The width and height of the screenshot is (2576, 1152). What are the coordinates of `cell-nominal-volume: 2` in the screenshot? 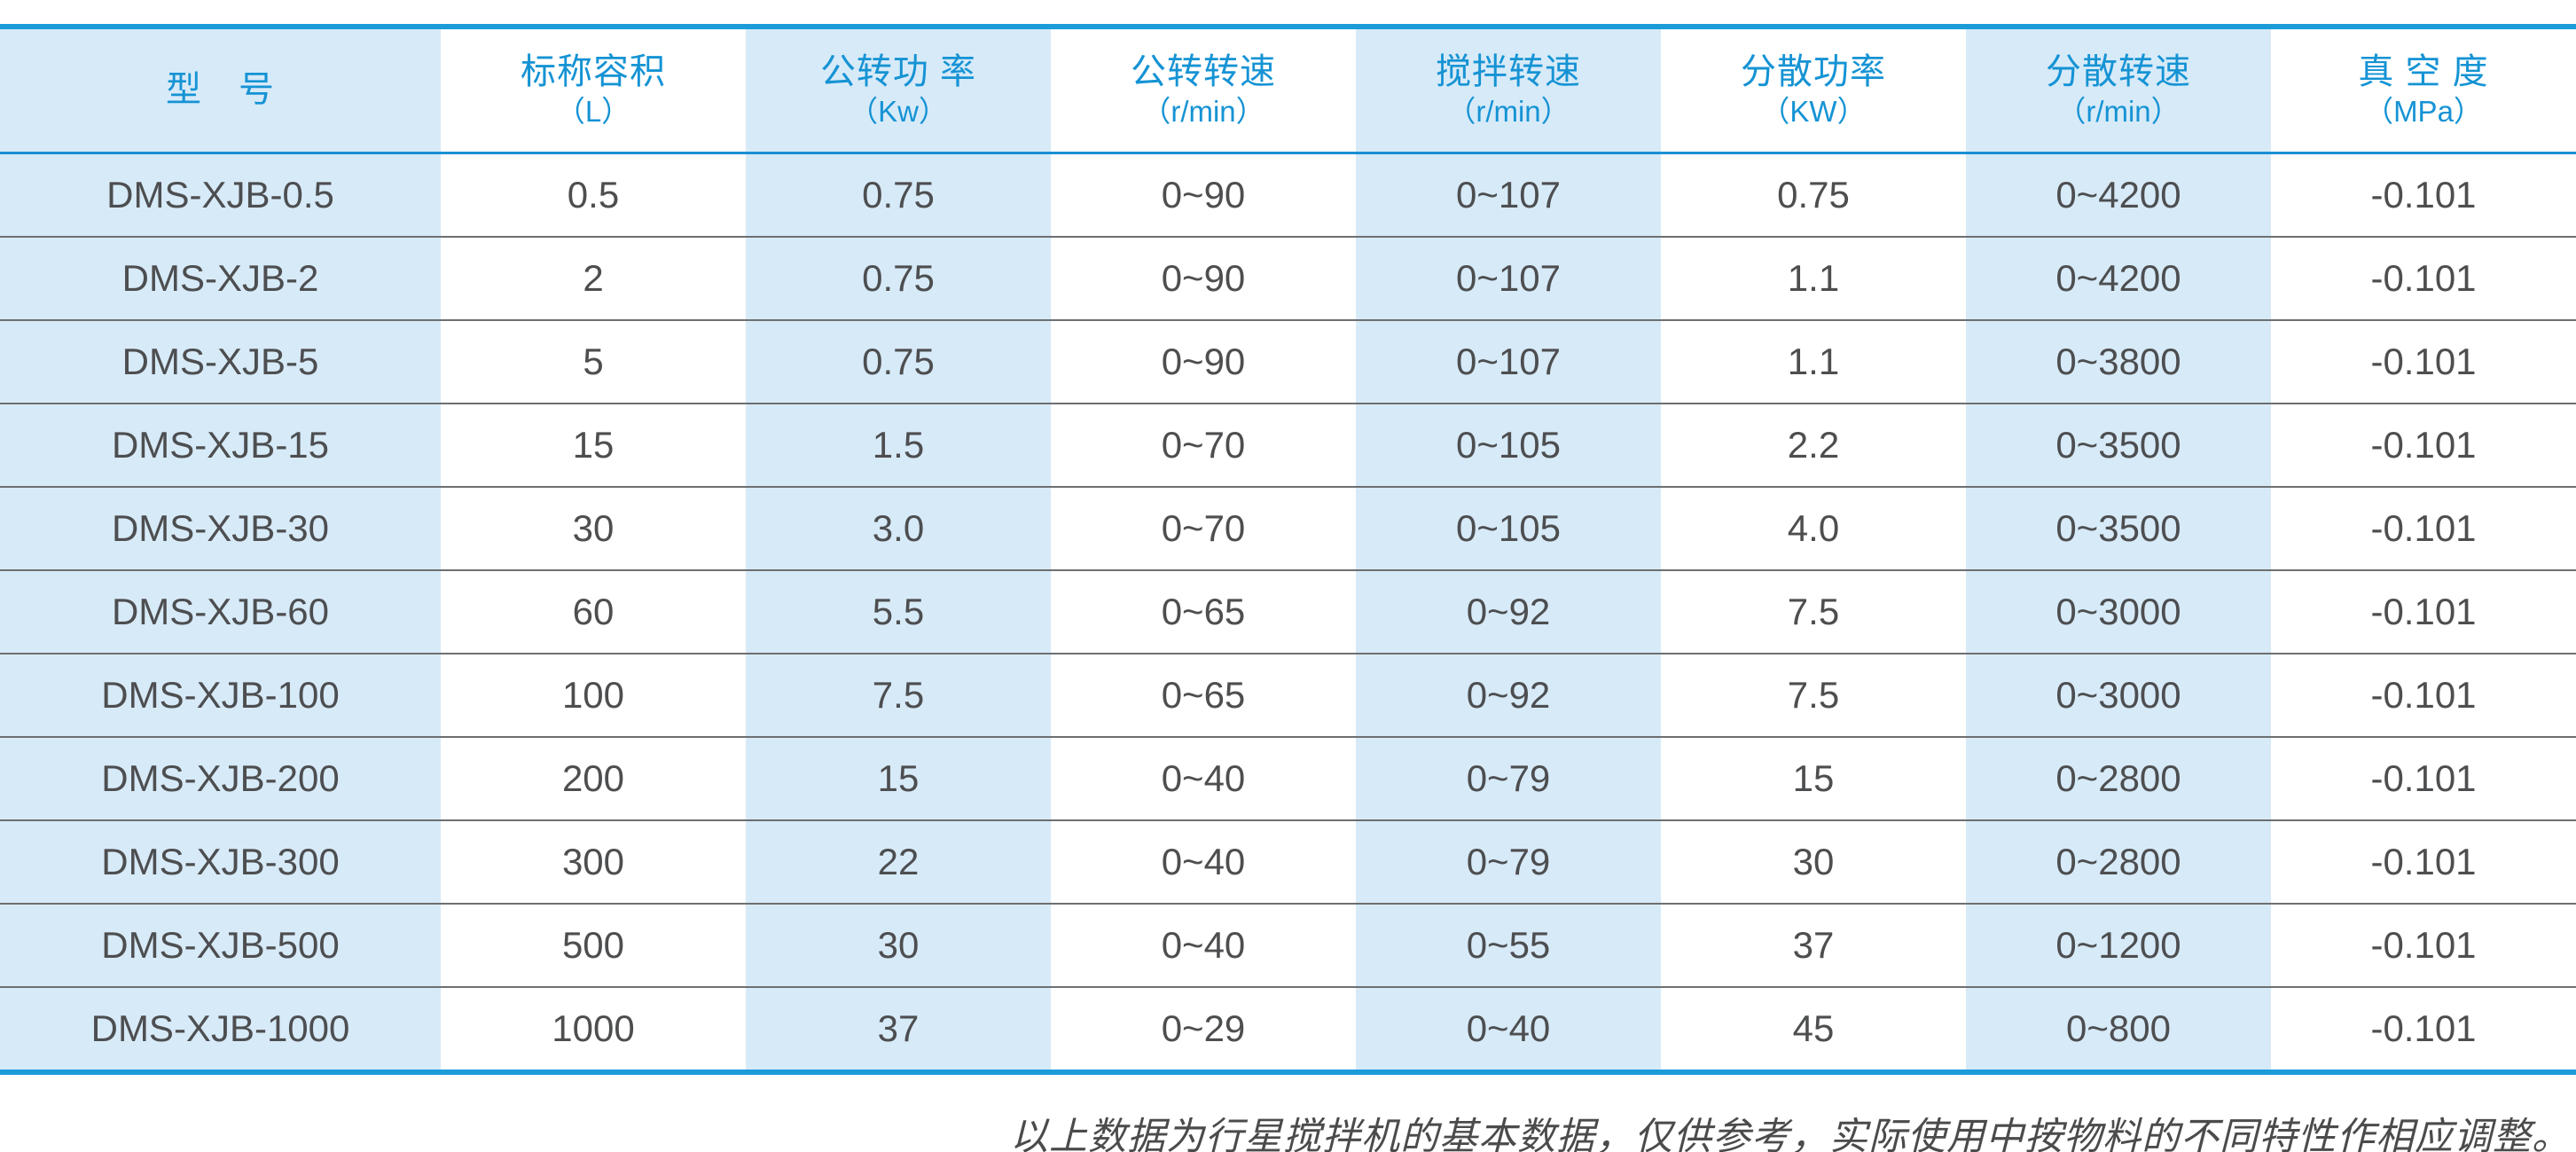 It's located at (593, 279).